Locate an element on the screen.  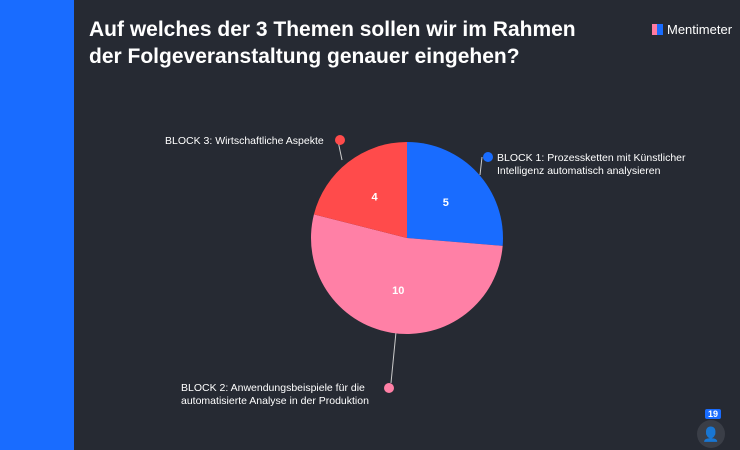
participant-count-badge: 19 is located at coordinates (713, 414).